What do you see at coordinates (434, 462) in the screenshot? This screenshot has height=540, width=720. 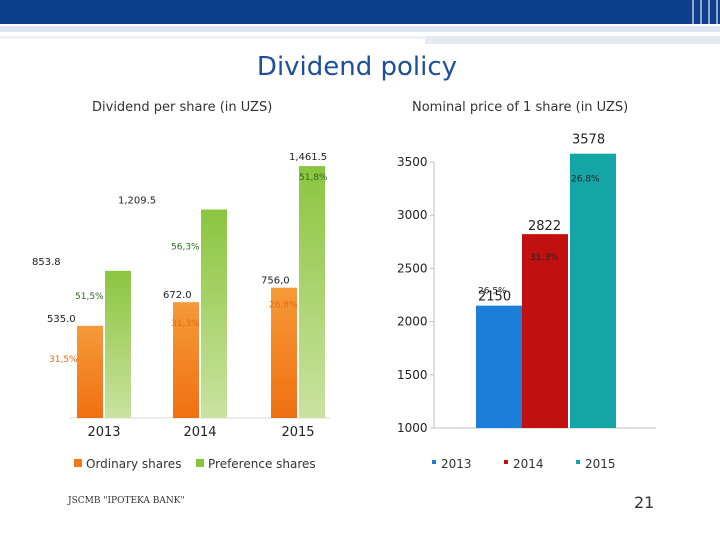 I see `legend-swatch-2013` at bounding box center [434, 462].